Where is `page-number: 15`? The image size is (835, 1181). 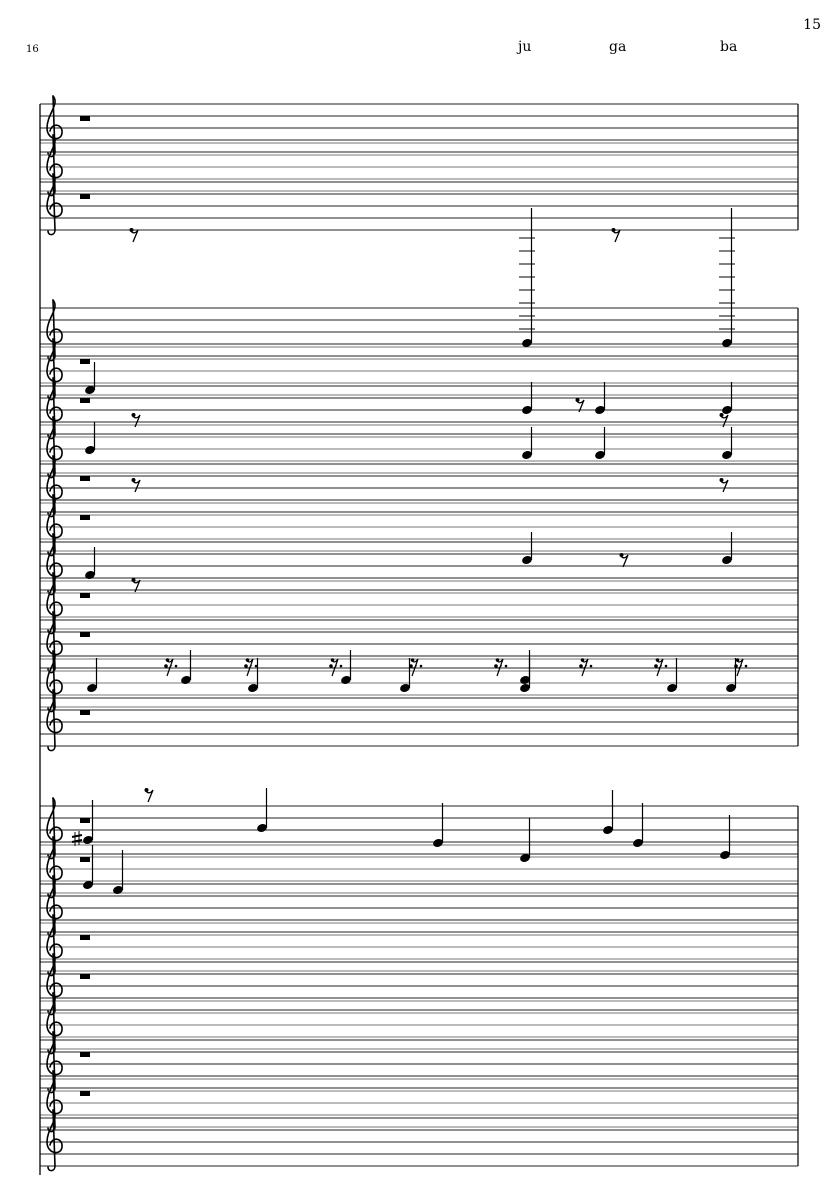 page-number: 15 is located at coordinates (812, 25).